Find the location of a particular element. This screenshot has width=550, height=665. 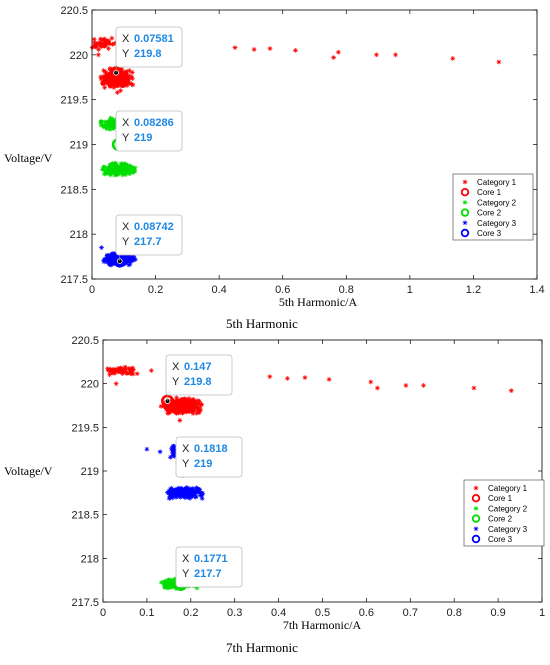

y-tick-label: 219 is located at coordinates (90, 472).